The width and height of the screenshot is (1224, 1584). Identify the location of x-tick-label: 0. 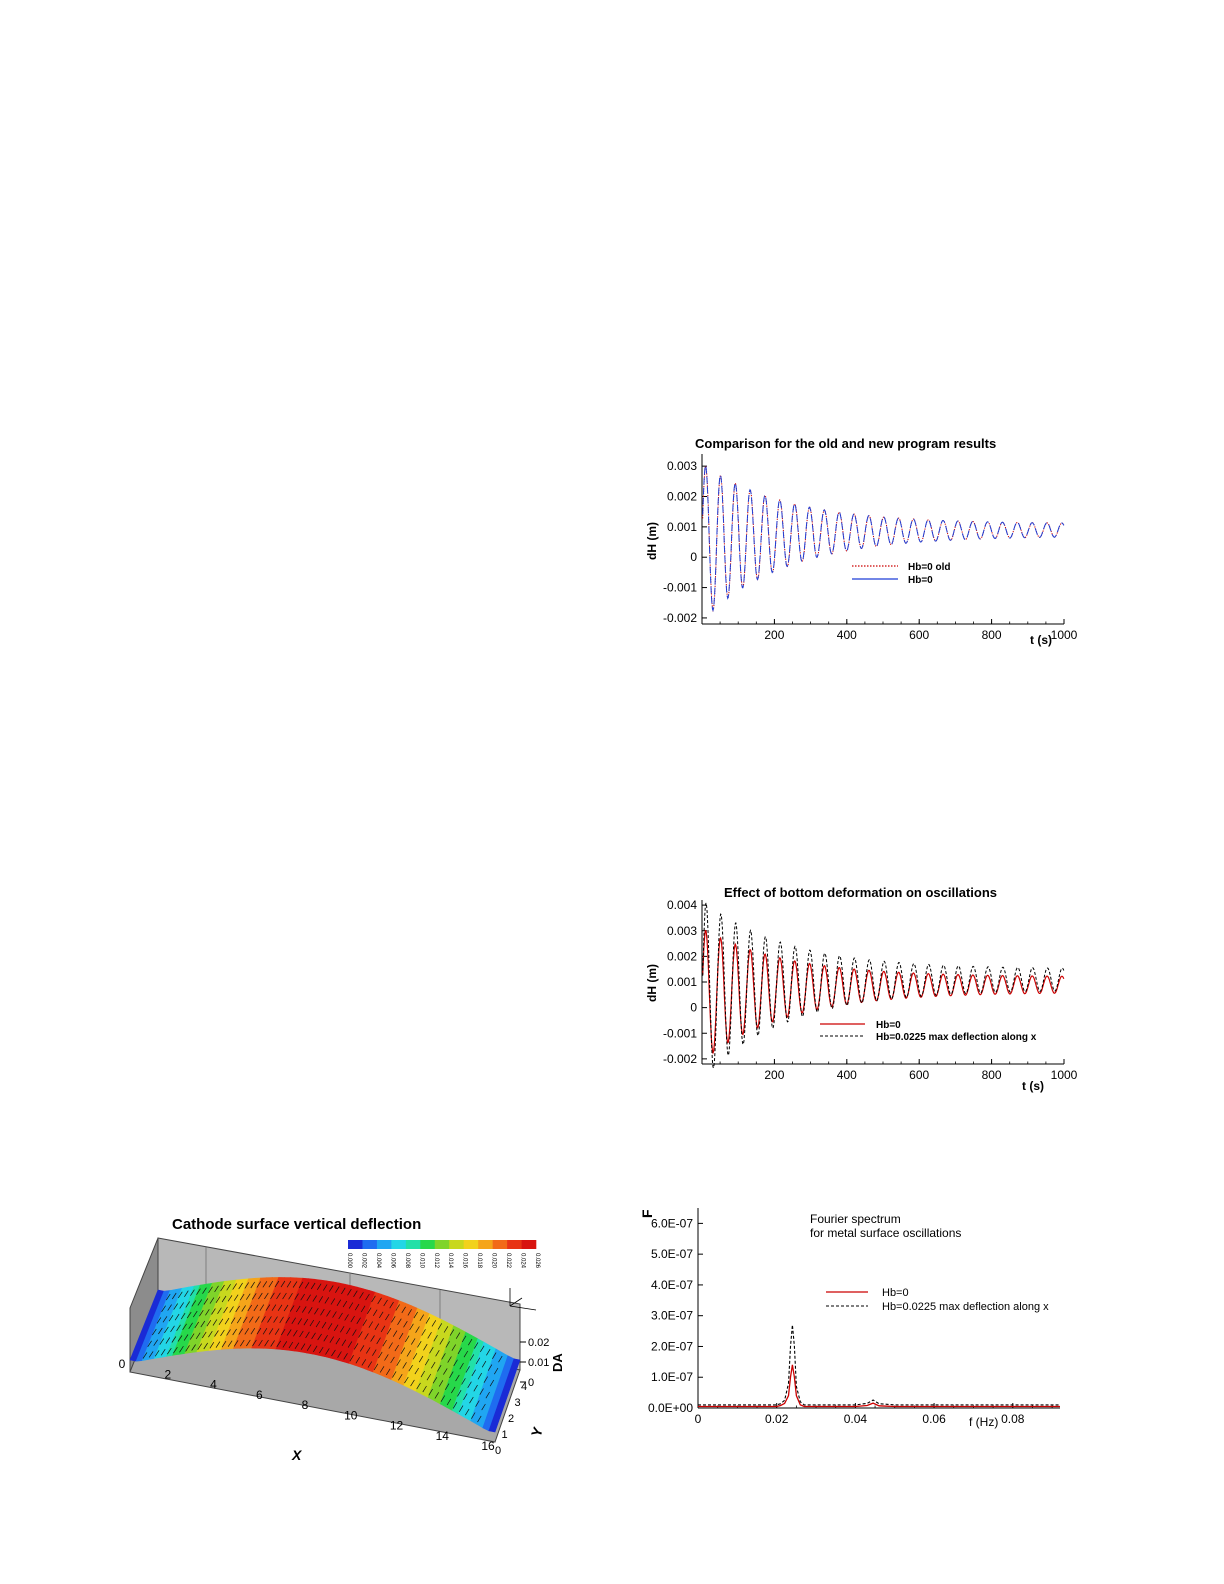
(122, 1364).